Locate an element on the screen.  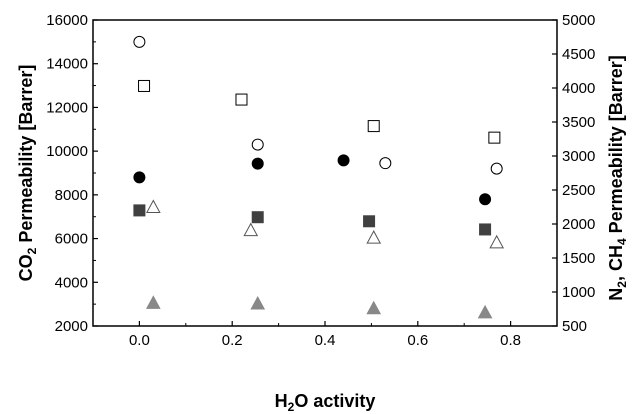
y-right-tick-label: 1000 is located at coordinates (578, 292).